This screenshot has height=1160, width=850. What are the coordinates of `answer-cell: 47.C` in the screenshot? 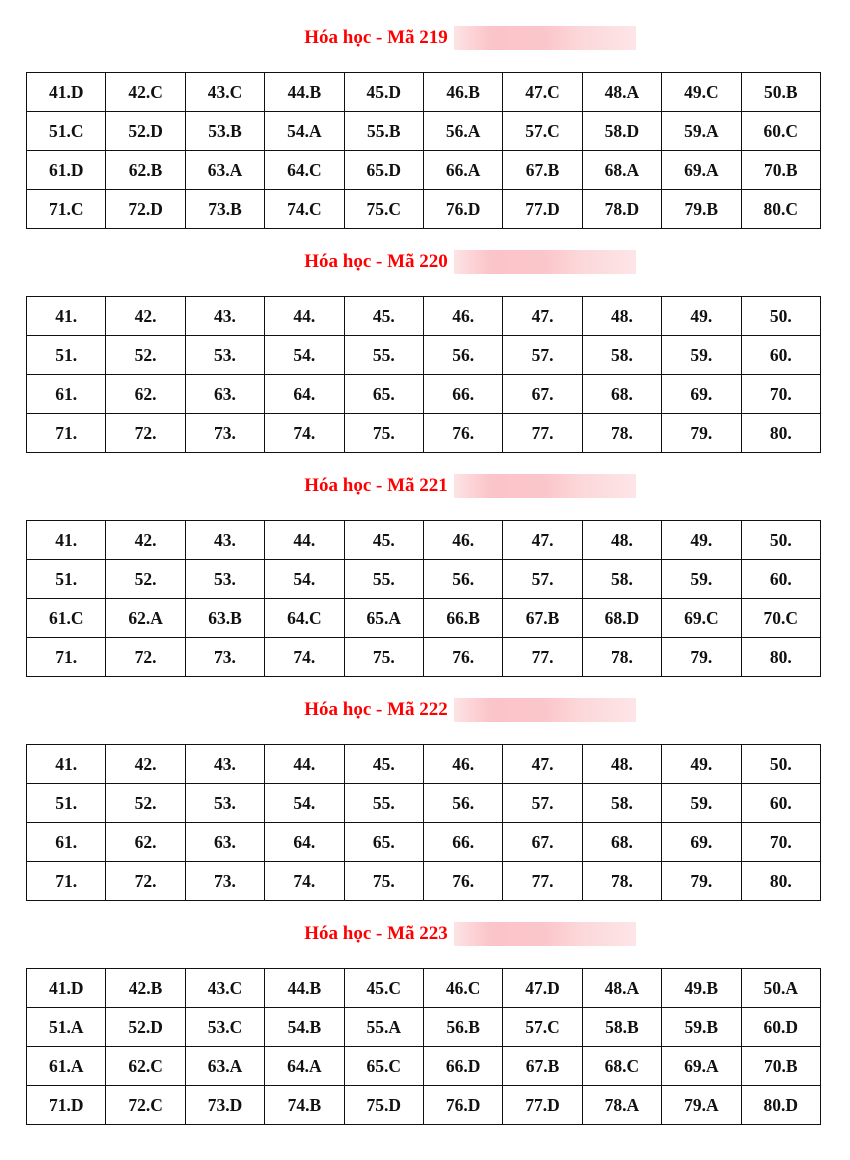 It's located at (542, 92).